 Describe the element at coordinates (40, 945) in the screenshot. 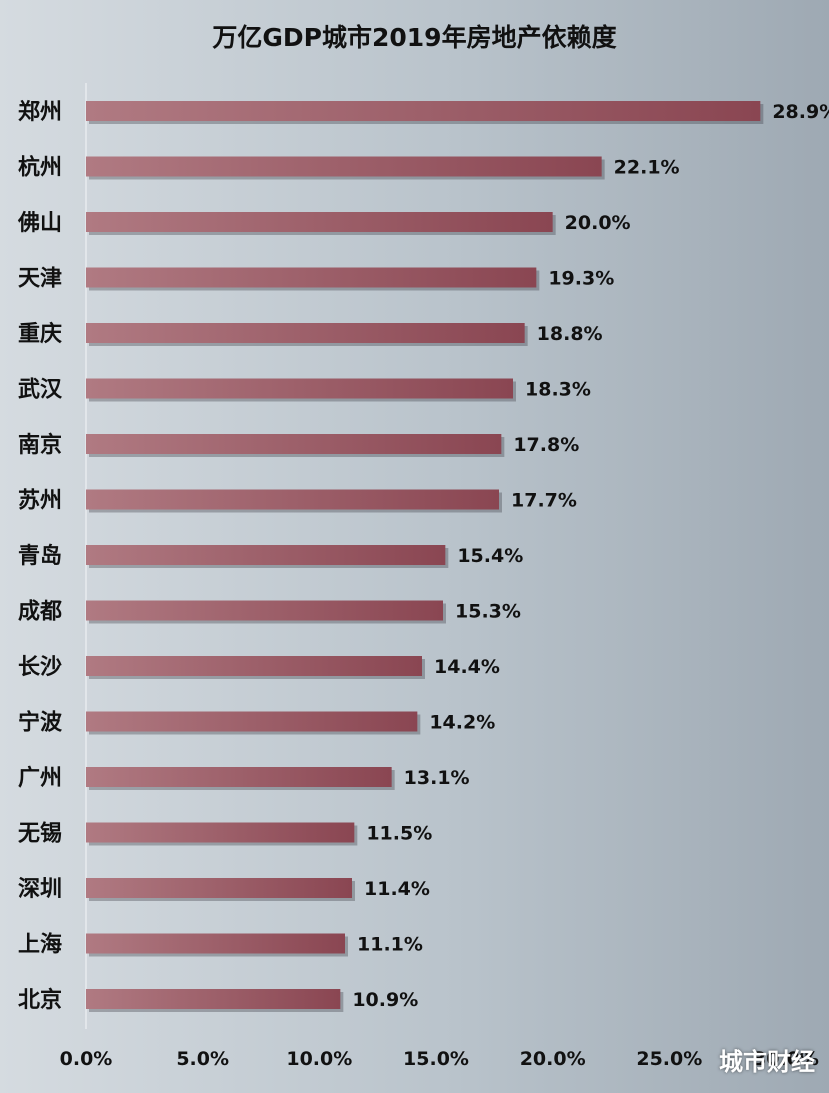

I see `category-label: 上海` at that location.